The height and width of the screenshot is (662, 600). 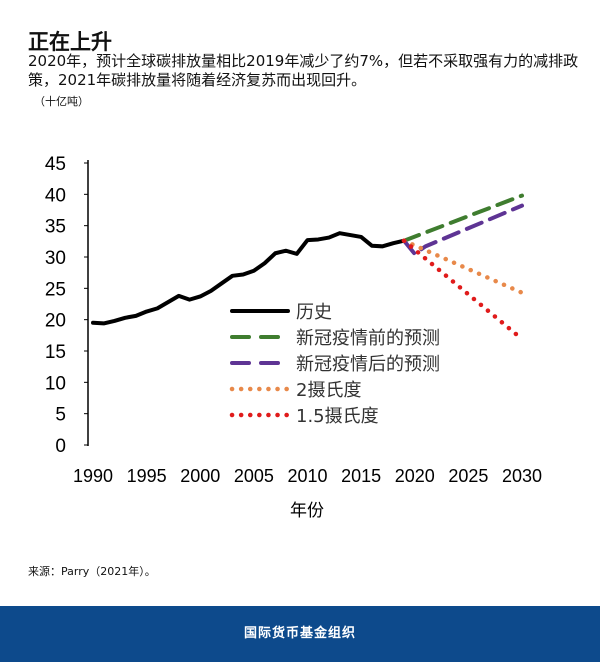 What do you see at coordinates (70, 42) in the screenshot?
I see `chart-title: 正在上升` at bounding box center [70, 42].